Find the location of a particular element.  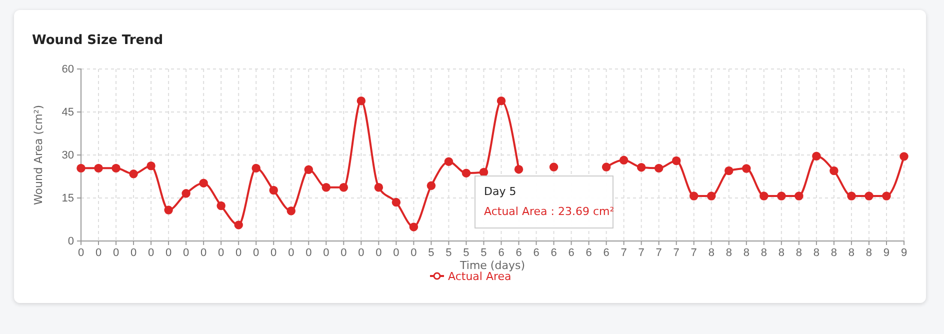

y-tick-label: 30 is located at coordinates (68, 156).